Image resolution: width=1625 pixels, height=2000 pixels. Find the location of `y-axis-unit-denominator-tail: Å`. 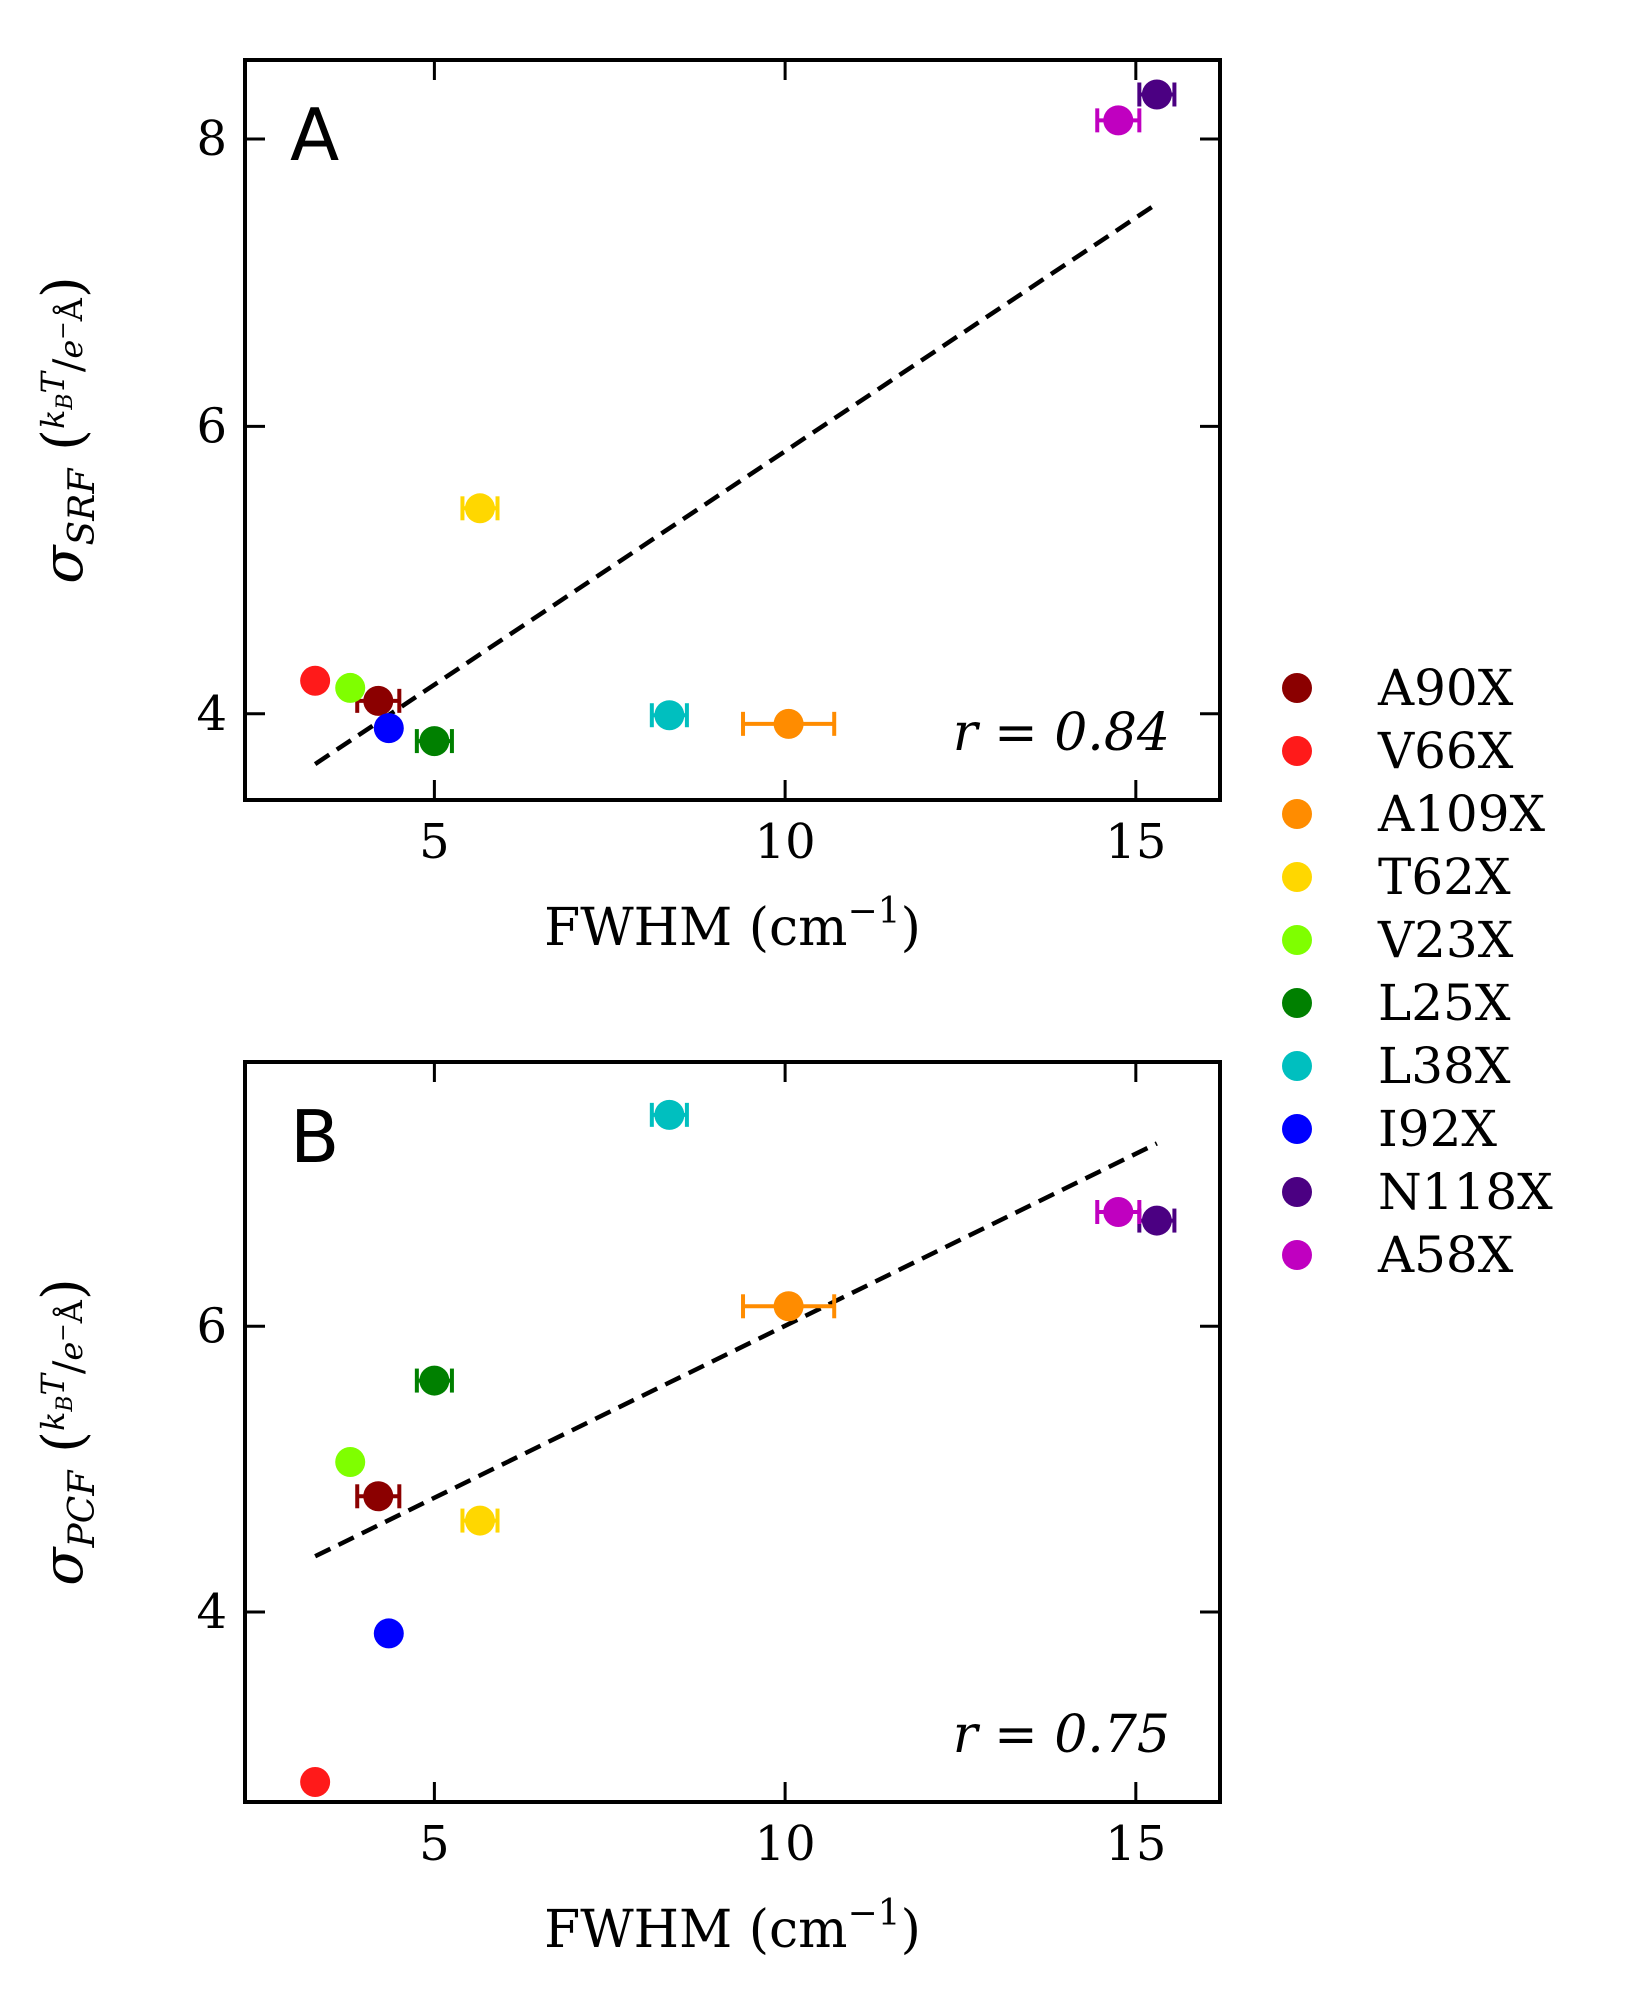

y-axis-unit-denominator-tail: Å is located at coordinates (71, 309).